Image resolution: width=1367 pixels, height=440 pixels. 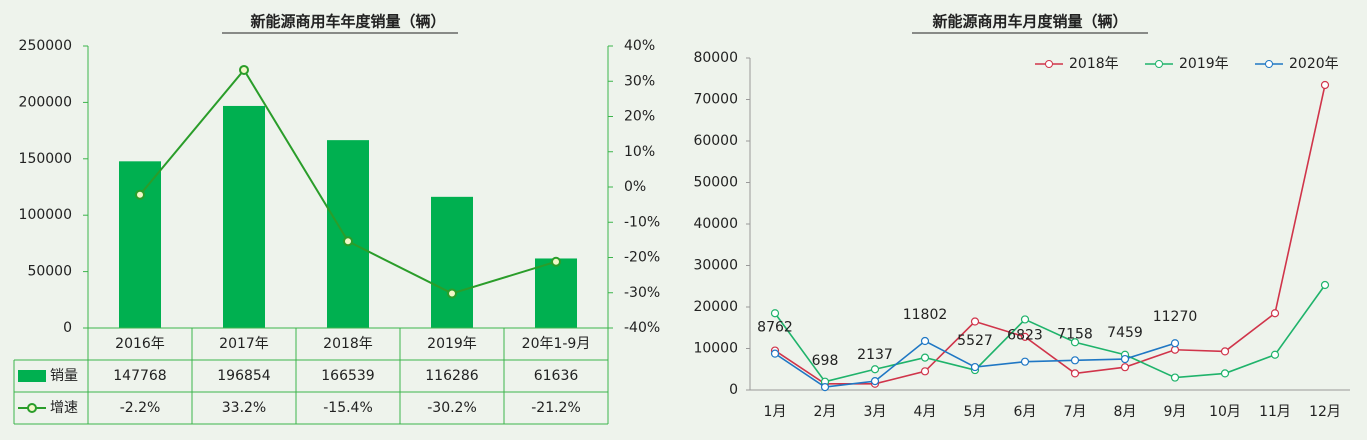 What do you see at coordinates (348, 408) in the screenshot?
I see `table-value: -15.4%` at bounding box center [348, 408].